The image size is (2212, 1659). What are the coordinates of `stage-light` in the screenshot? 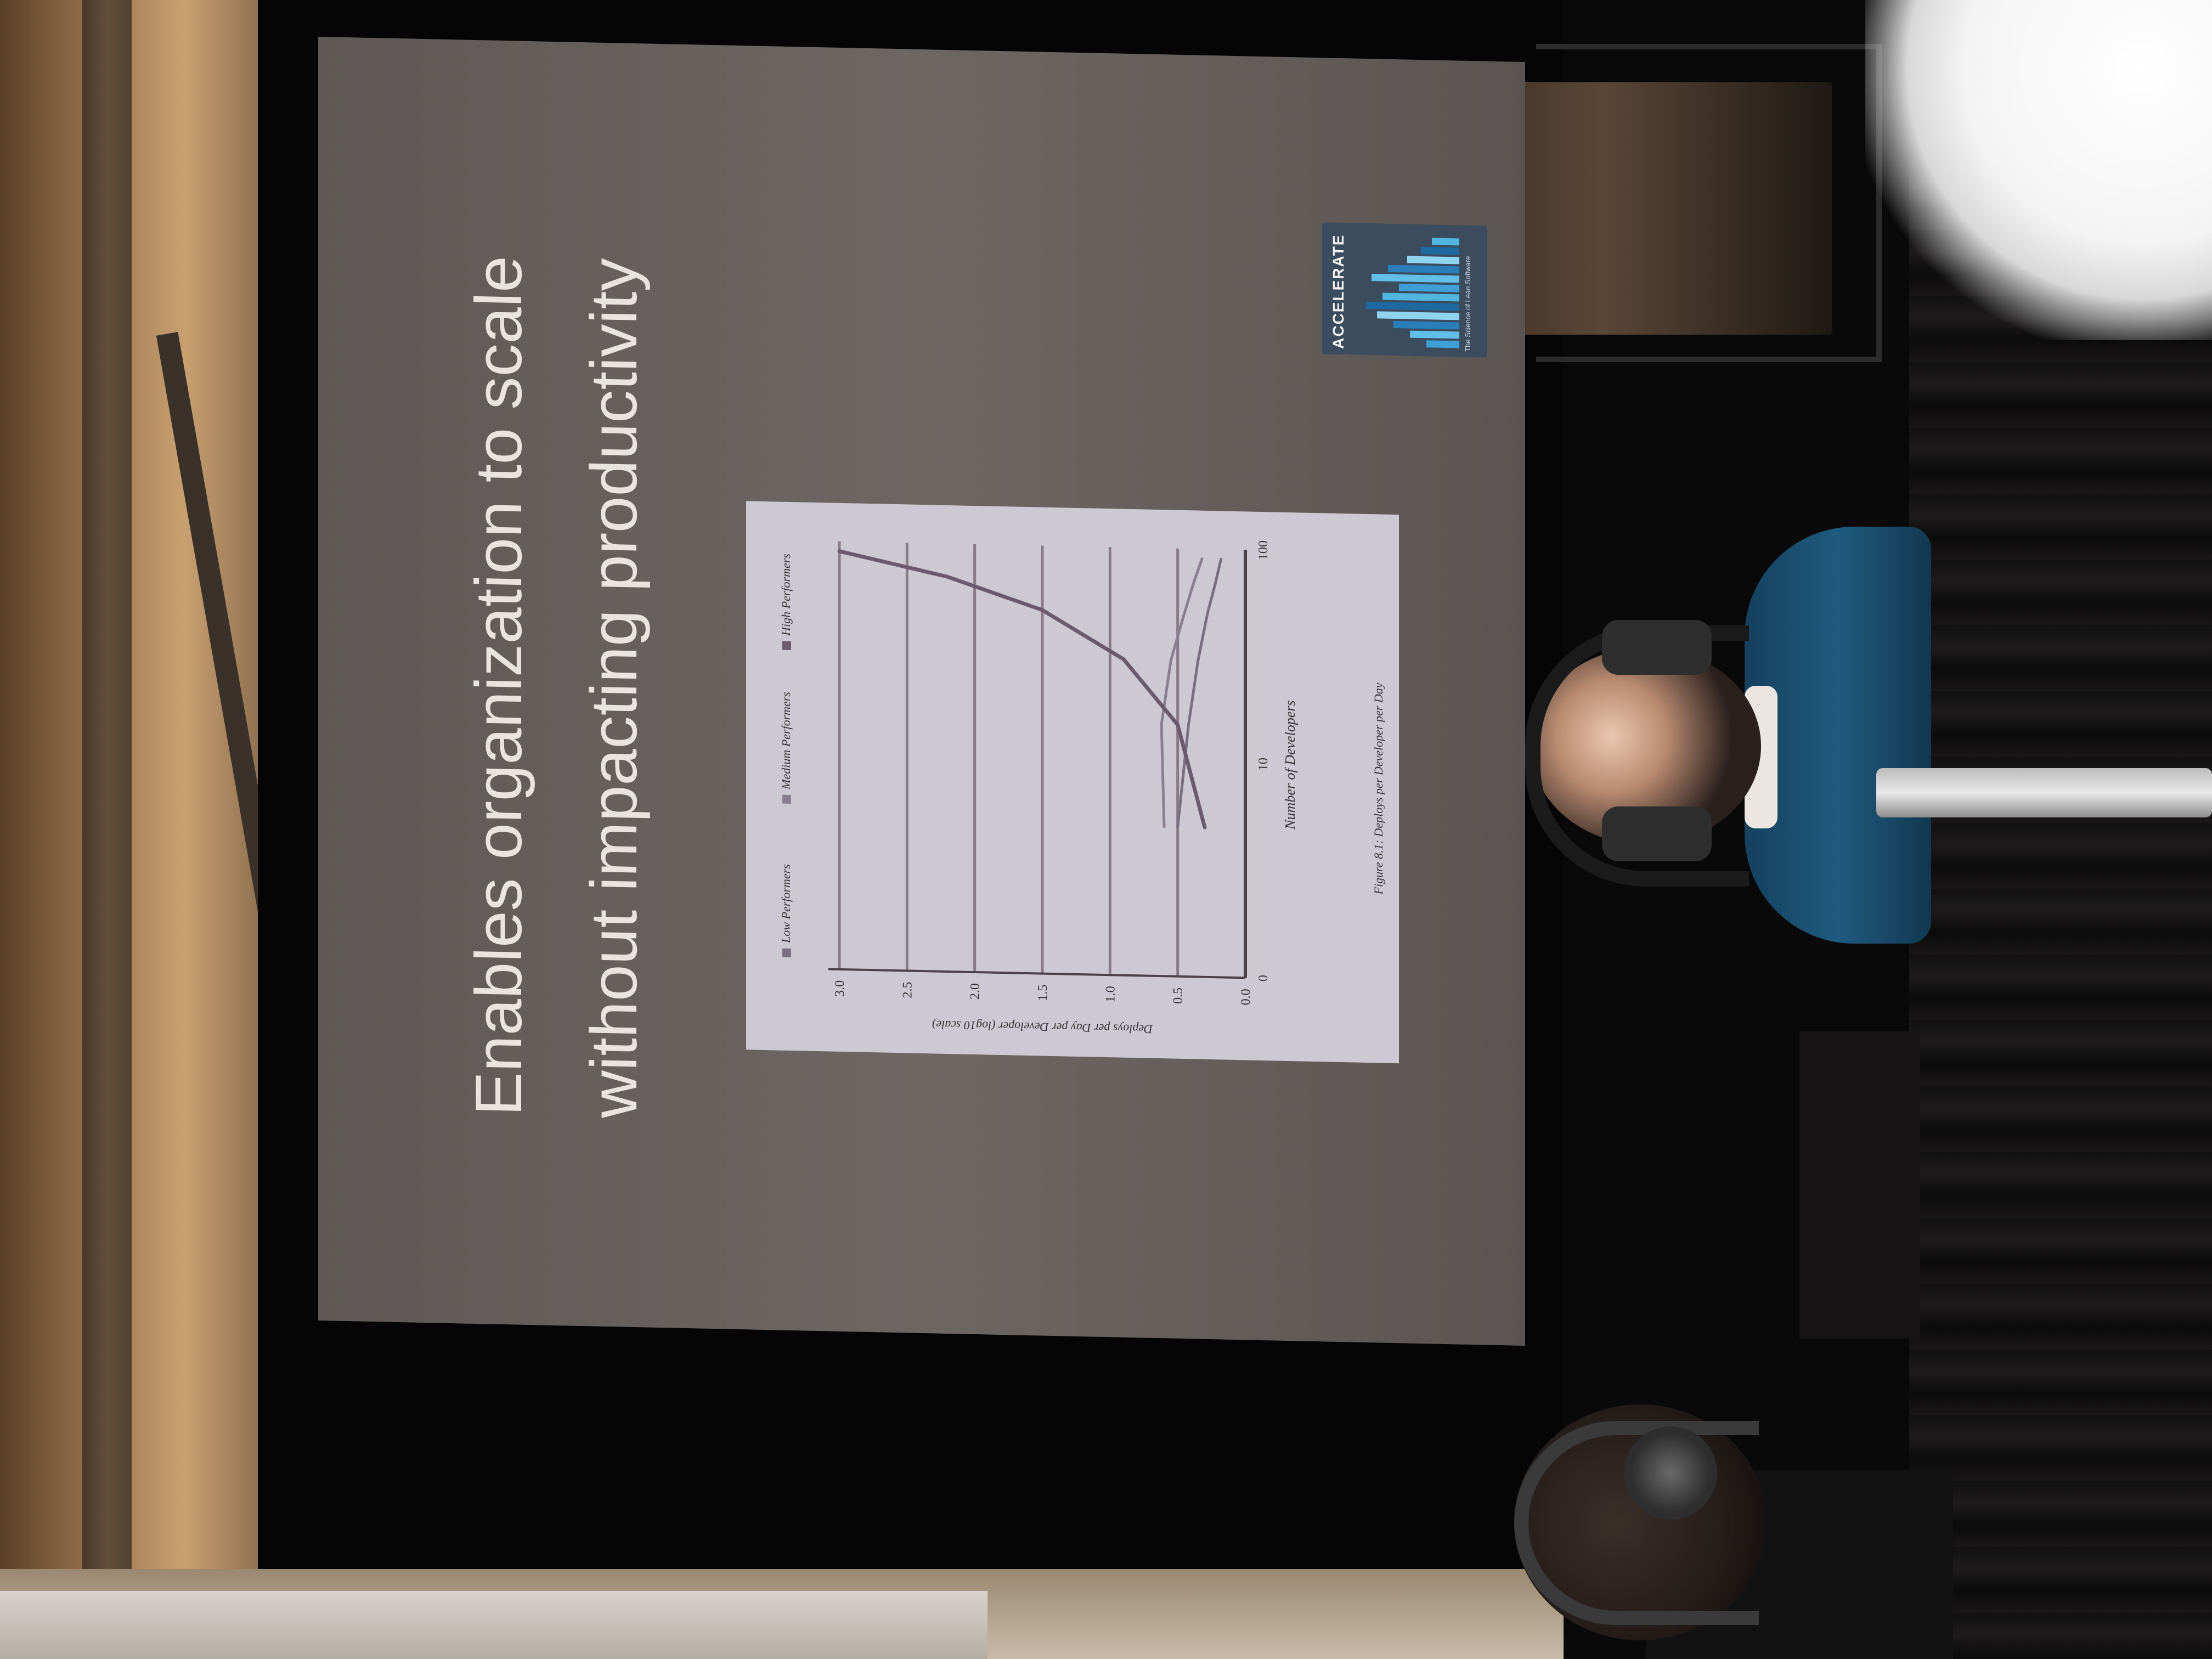 It's located at (2039, 170).